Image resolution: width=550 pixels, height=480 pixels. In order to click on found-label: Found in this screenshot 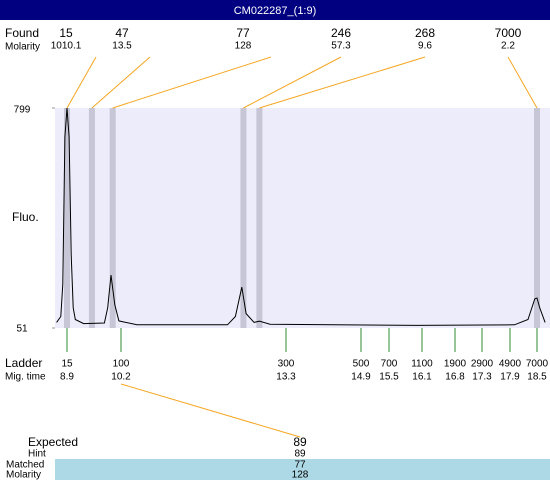, I will do `click(22, 33)`.